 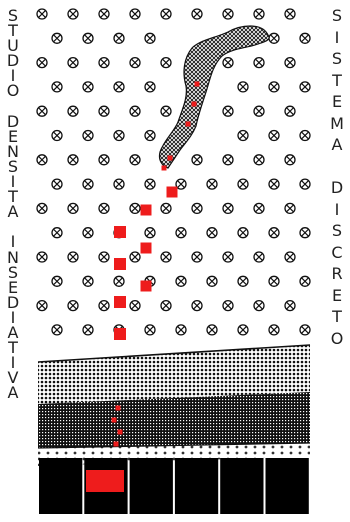 I want to click on caption-letter: N, so click(x=13, y=151).